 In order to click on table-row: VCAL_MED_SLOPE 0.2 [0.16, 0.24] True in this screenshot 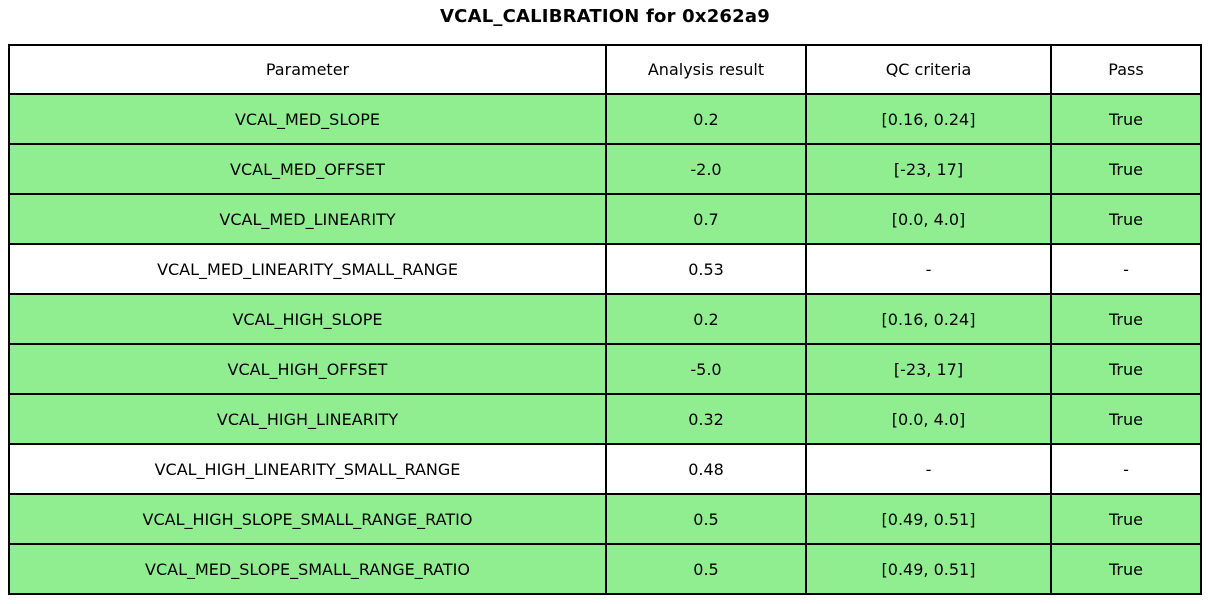, I will do `click(605, 119)`.